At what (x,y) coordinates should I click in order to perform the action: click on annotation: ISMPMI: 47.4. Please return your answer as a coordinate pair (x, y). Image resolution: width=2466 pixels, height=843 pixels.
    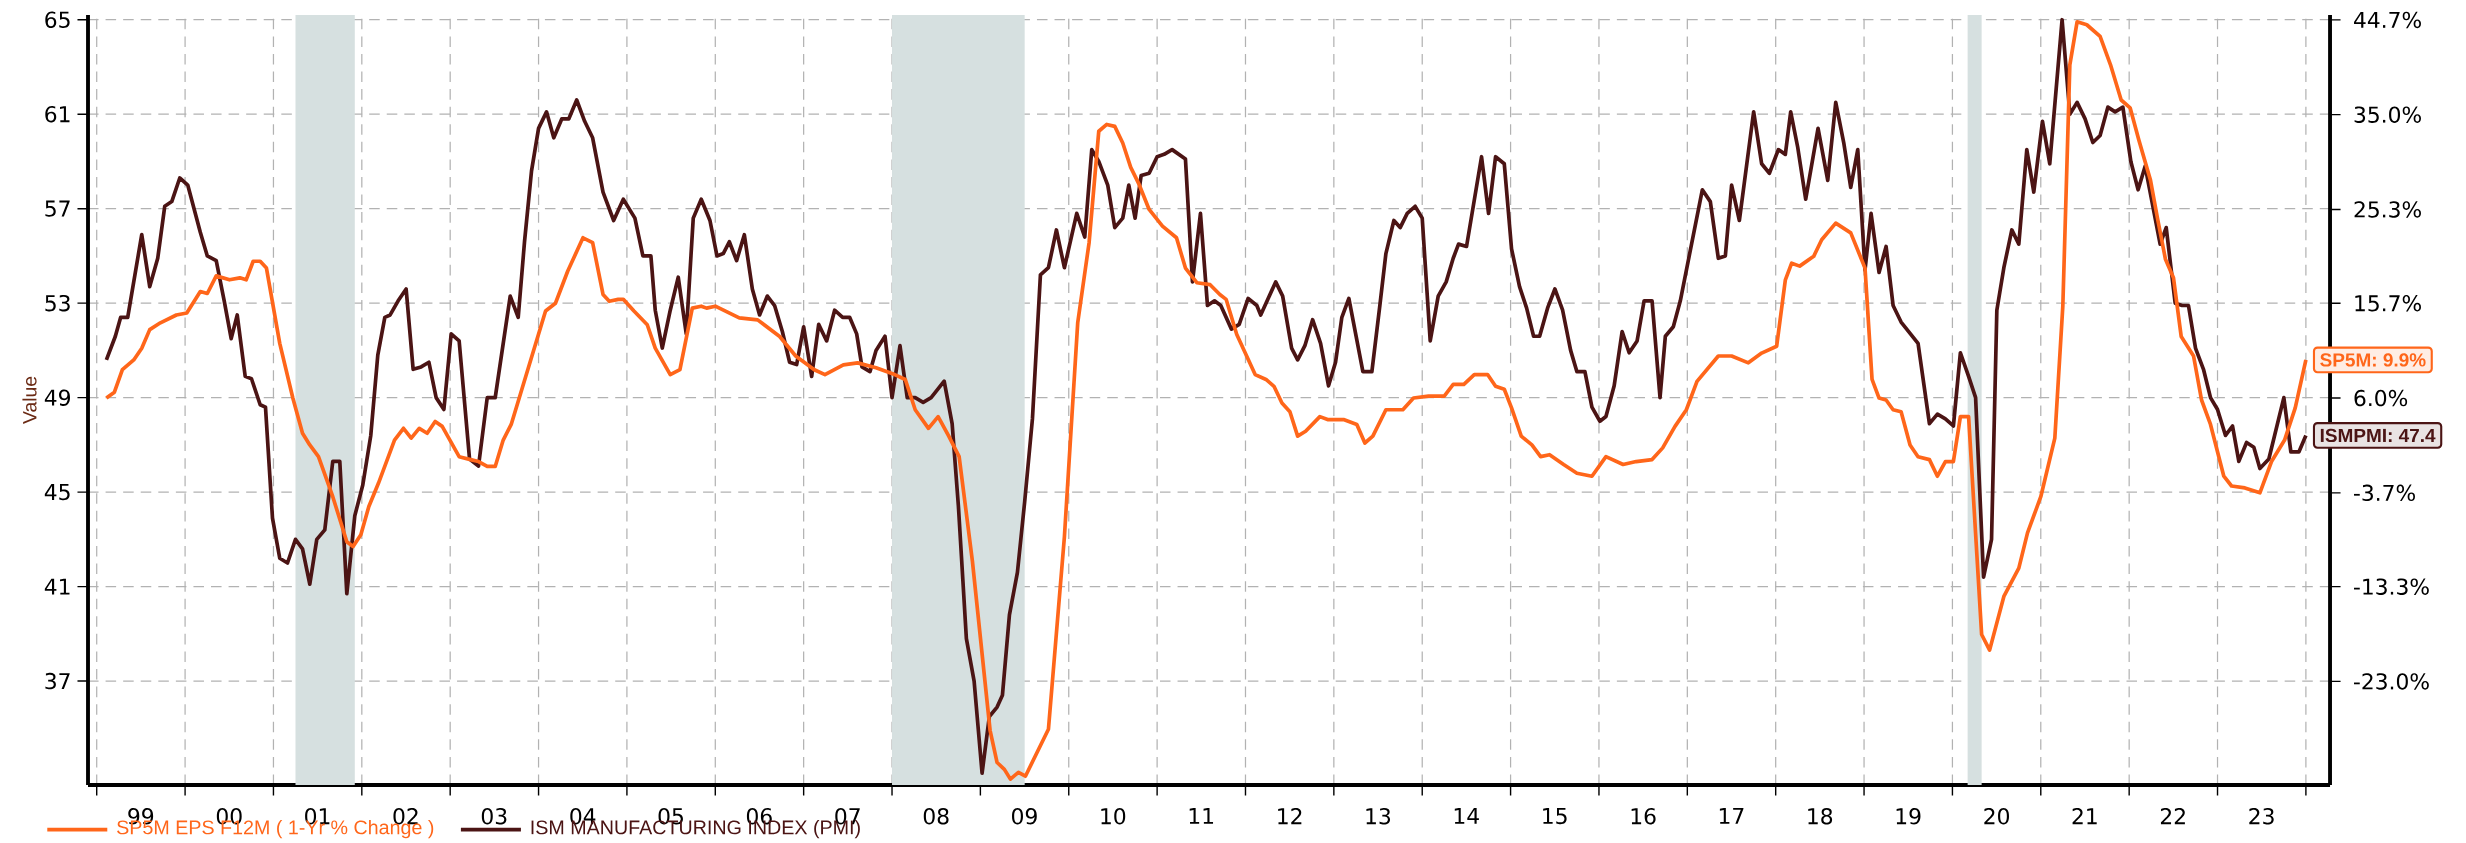
    Looking at the image, I should click on (2378, 435).